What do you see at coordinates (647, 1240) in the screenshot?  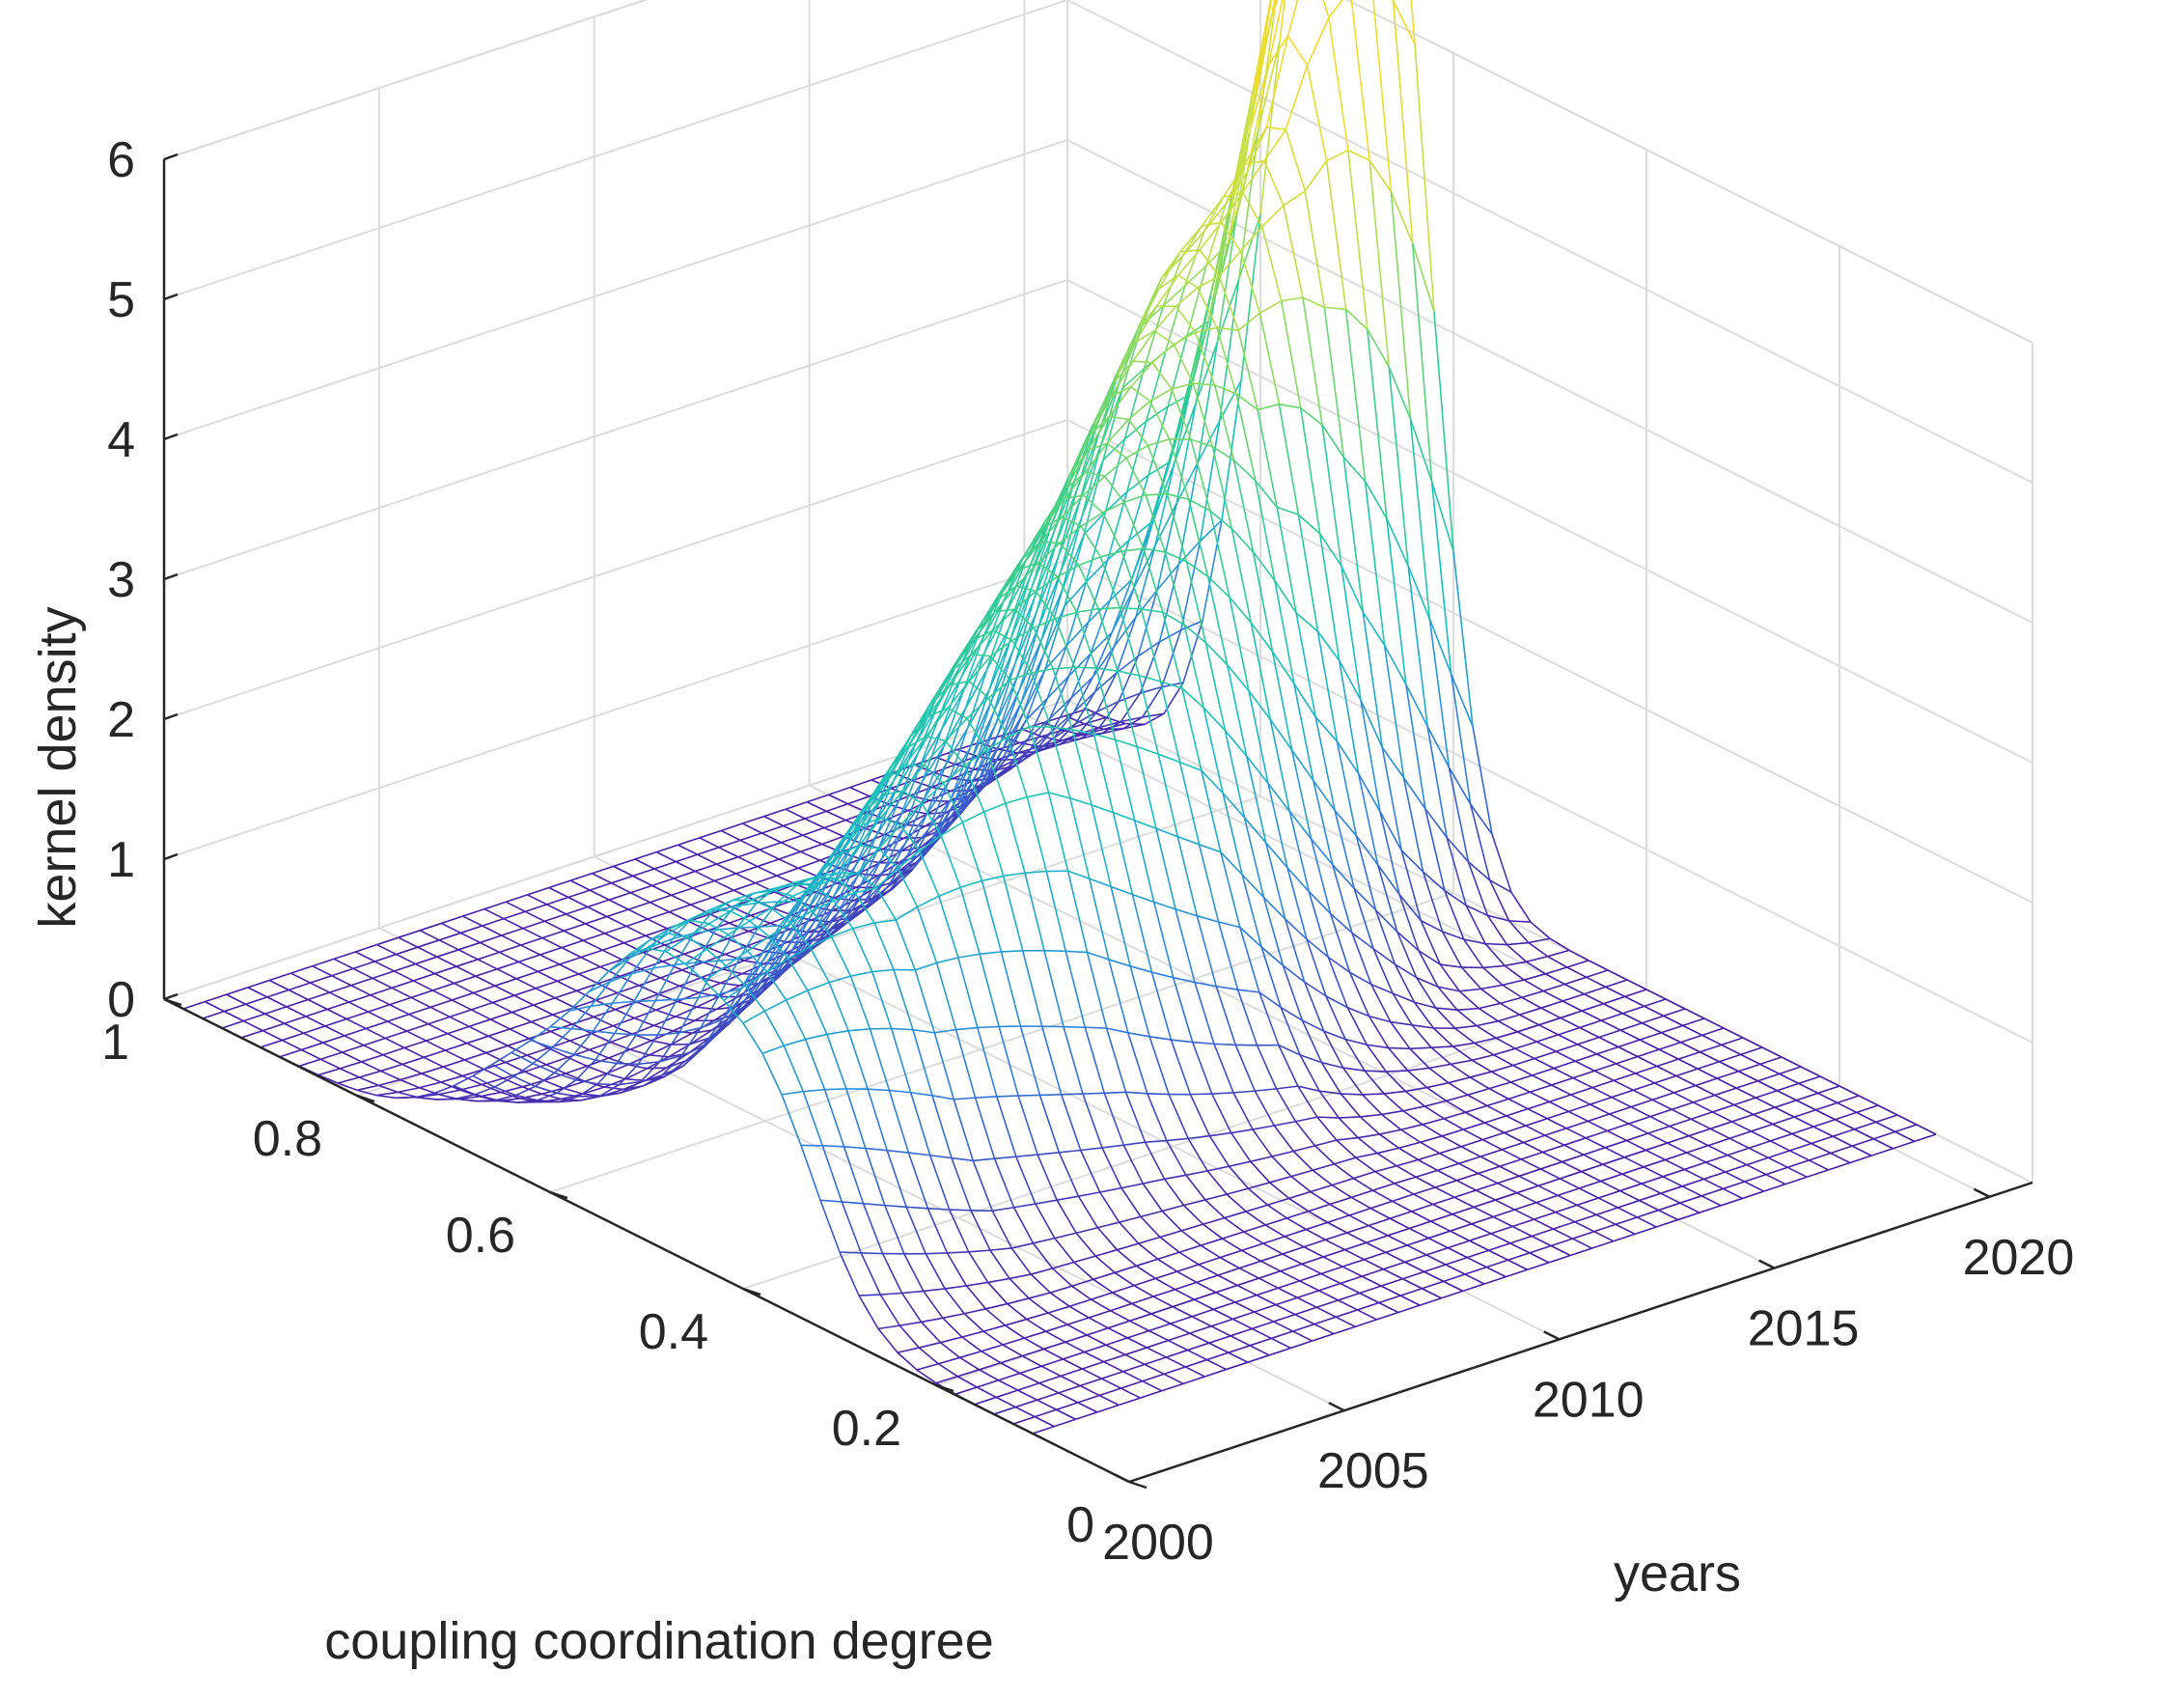 I see `x-axis-line` at bounding box center [647, 1240].